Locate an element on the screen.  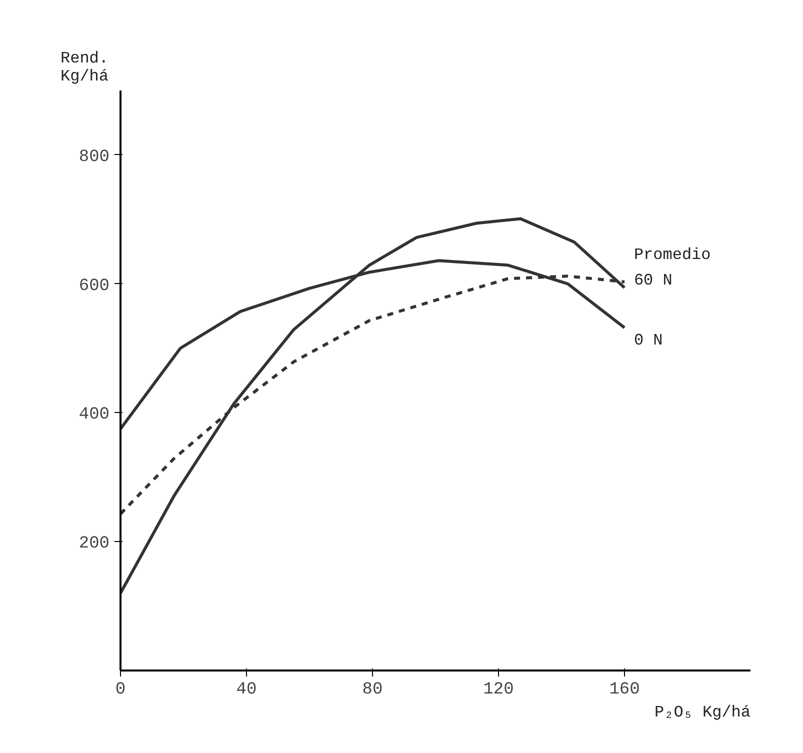
y-tick-label: 800 is located at coordinates (94, 157).